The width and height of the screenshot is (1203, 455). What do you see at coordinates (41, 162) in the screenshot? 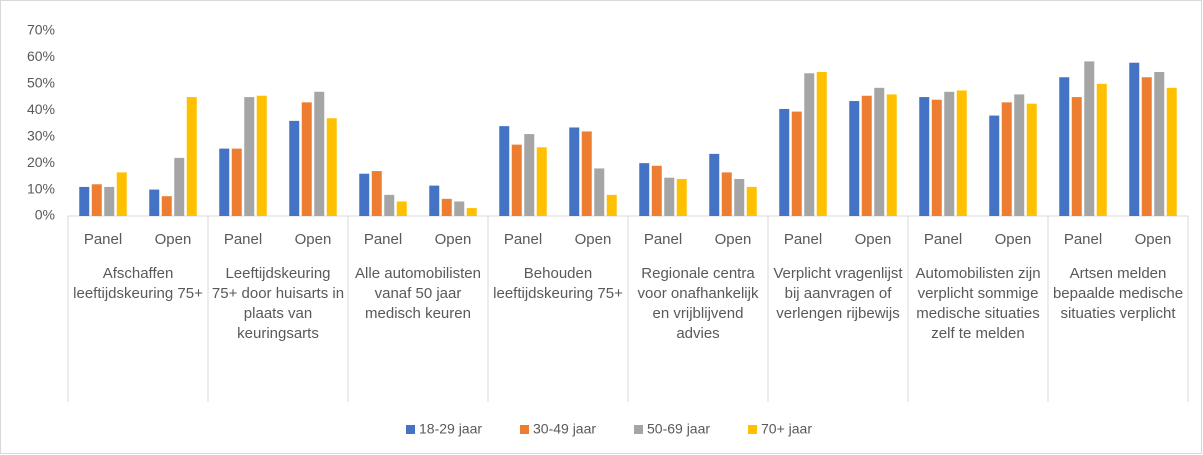
I see `y-tick-label: 20%` at bounding box center [41, 162].